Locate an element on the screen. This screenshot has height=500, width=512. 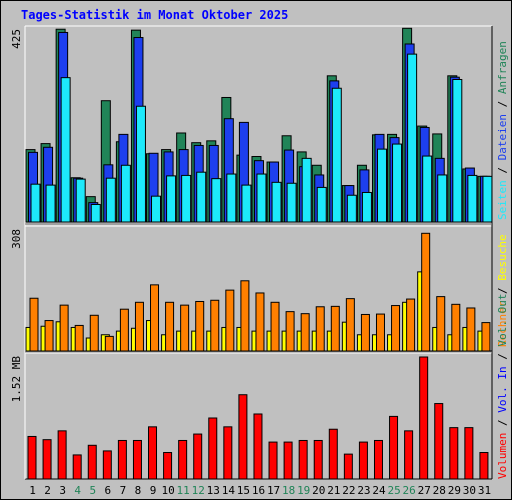
x-label-day-20: 20 is located at coordinates (318, 490).